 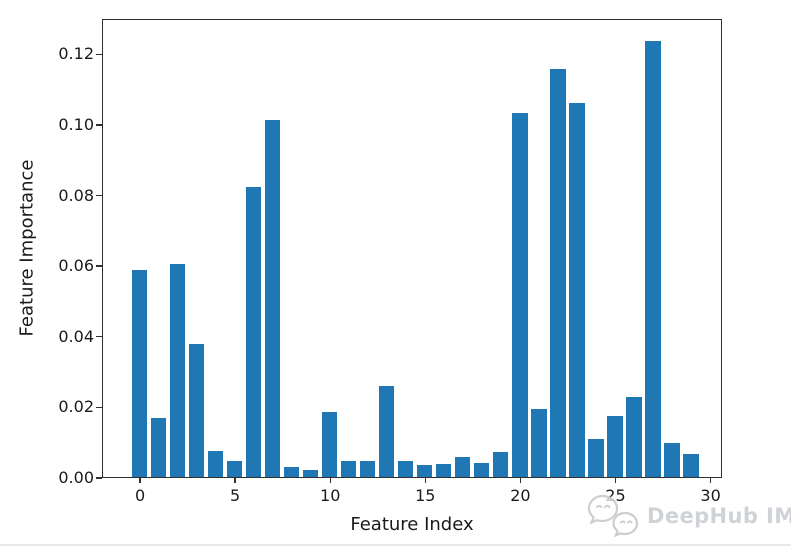 What do you see at coordinates (76, 124) in the screenshot?
I see `y-tick-label: 0.10` at bounding box center [76, 124].